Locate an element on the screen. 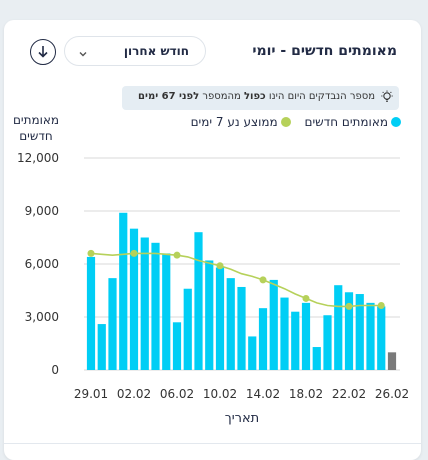 This screenshot has width=428, height=460. x-tick-label: 29.01 is located at coordinates (91, 394).